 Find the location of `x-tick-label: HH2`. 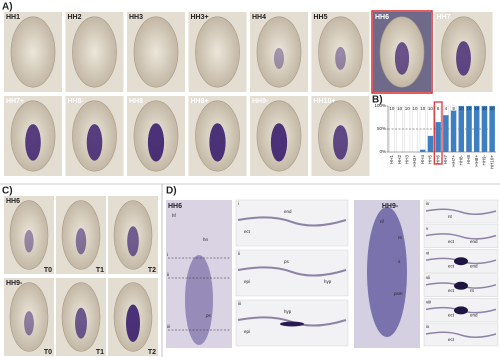

x-tick-label: HH2 is located at coordinates (399, 159).